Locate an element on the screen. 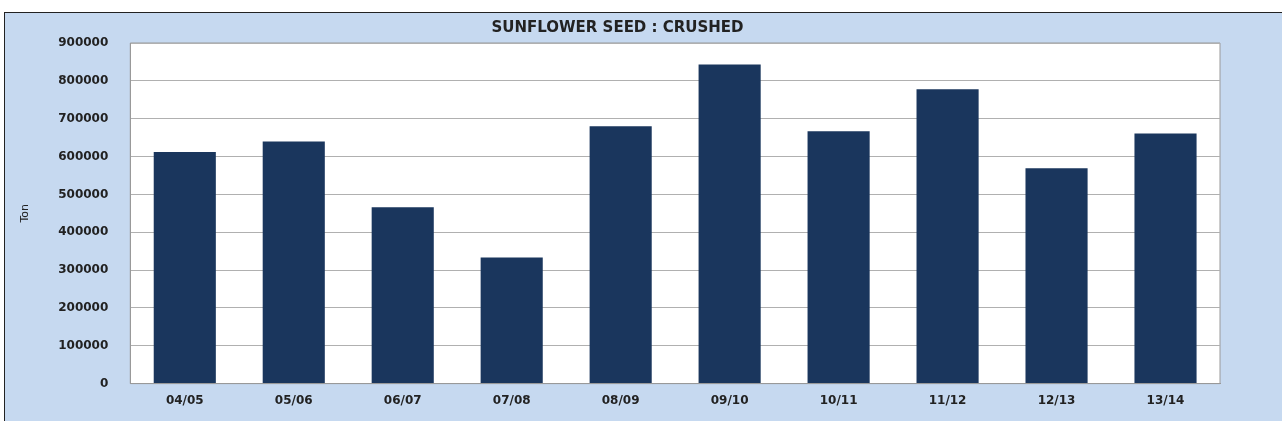 This screenshot has width=1282, height=421. x-tick-label: 09/10 is located at coordinates (729, 399).